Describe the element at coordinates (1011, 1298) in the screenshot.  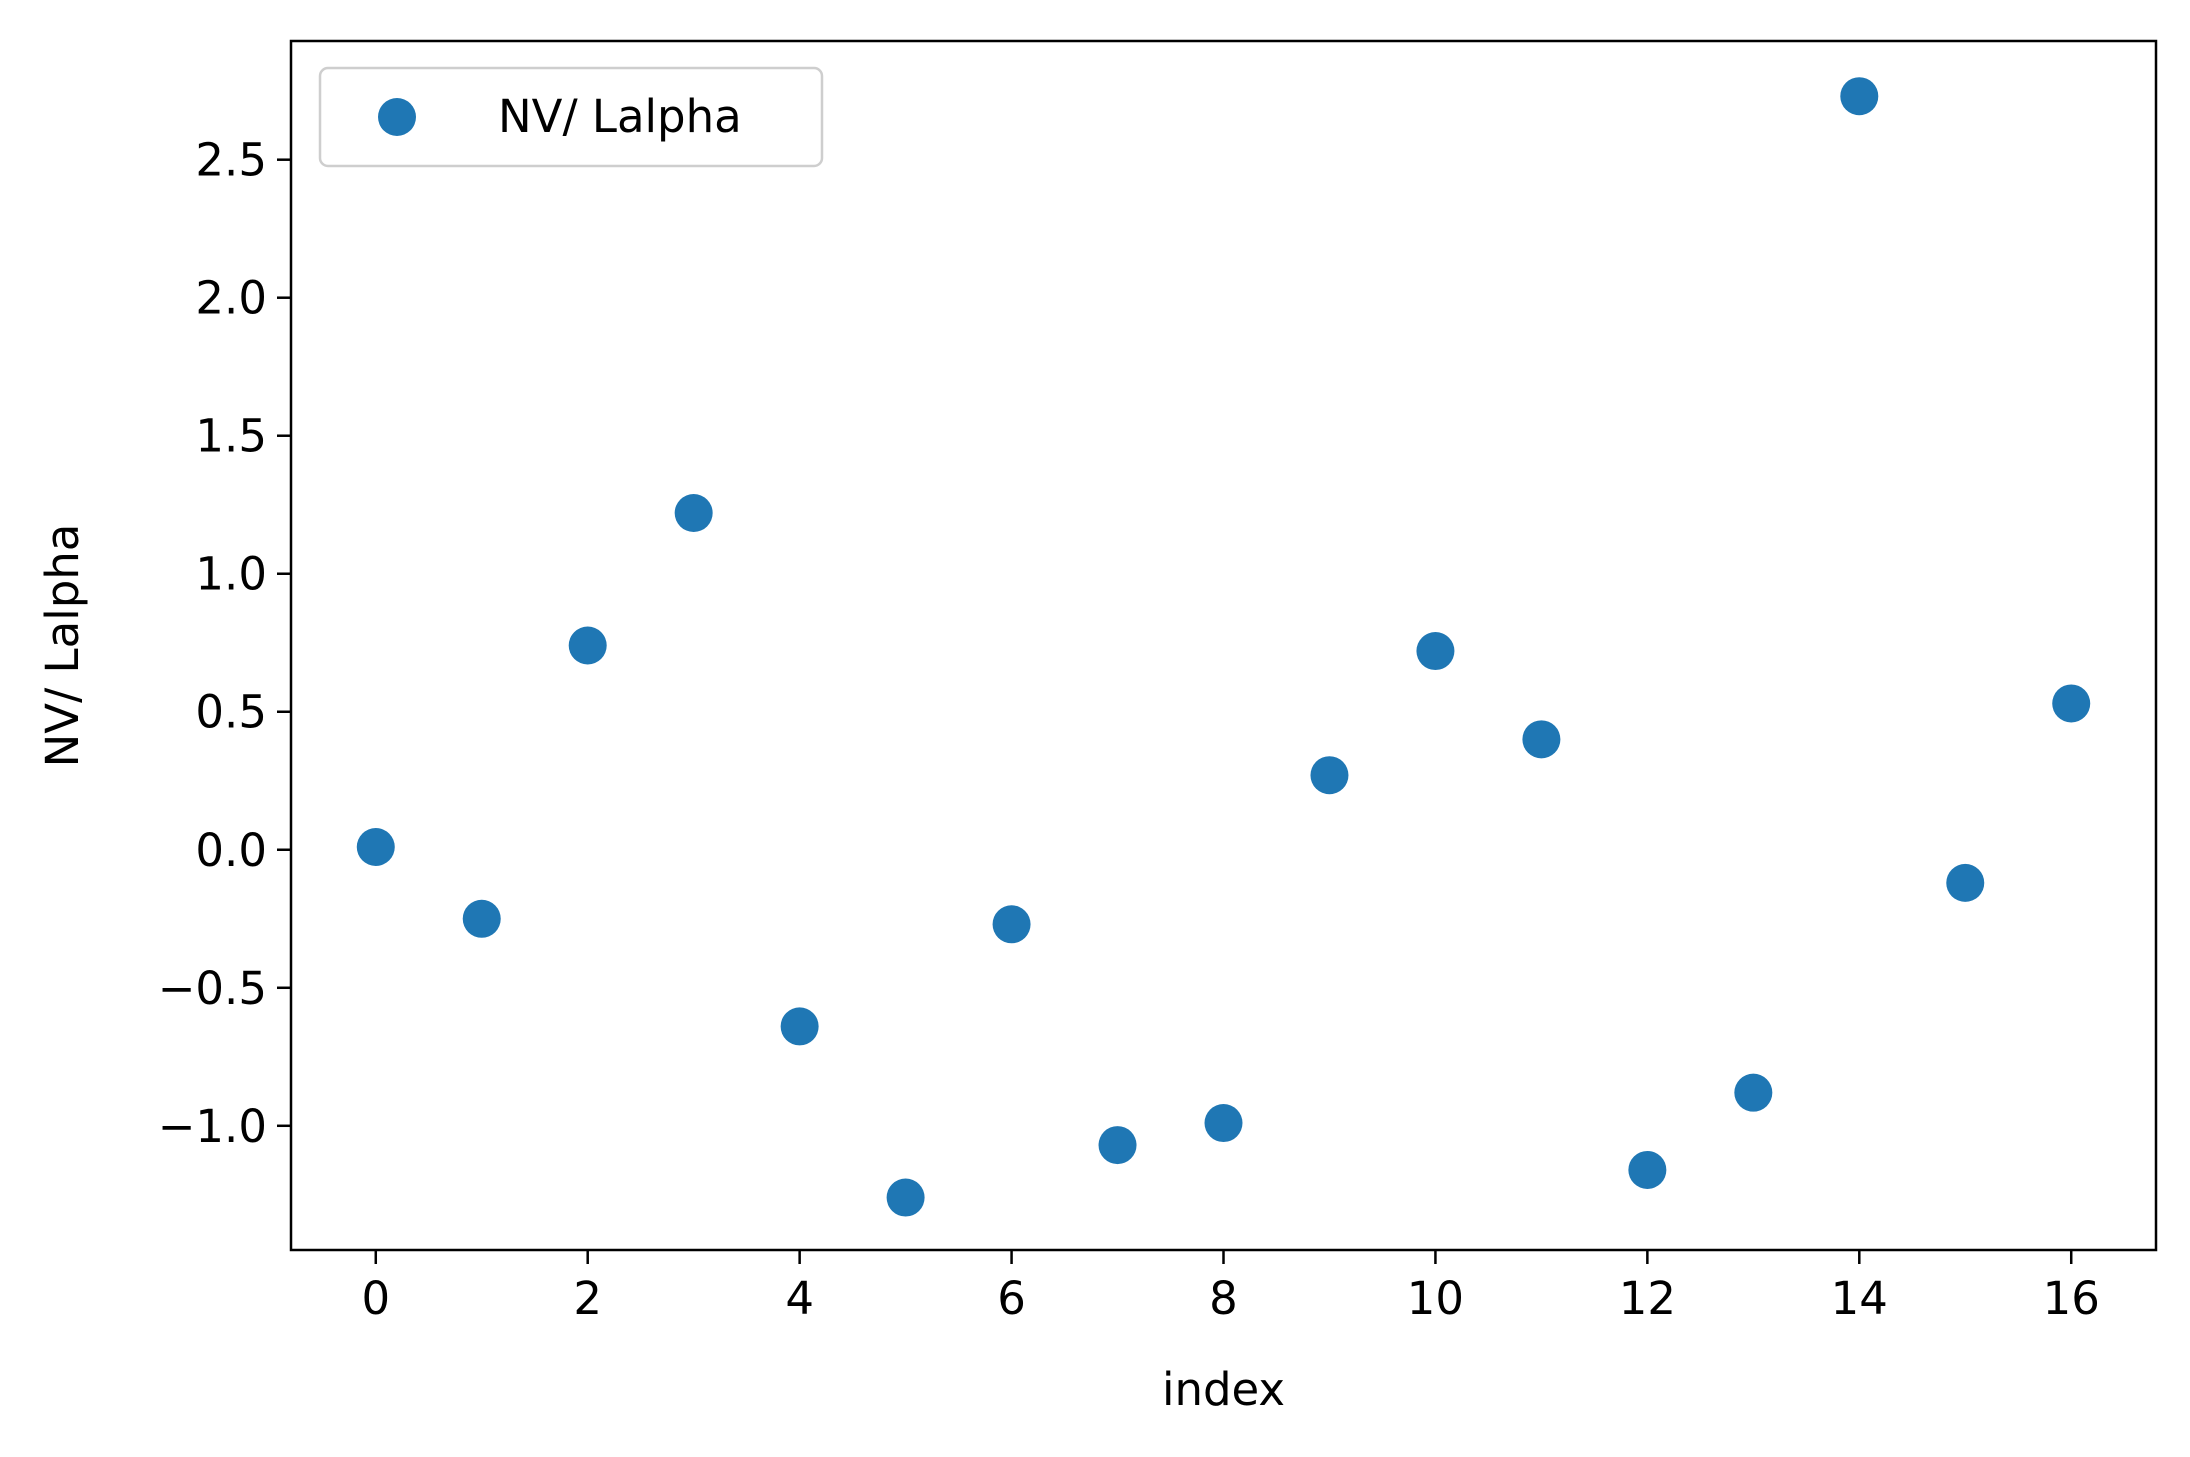
I see `x-tick-label: 6` at that location.